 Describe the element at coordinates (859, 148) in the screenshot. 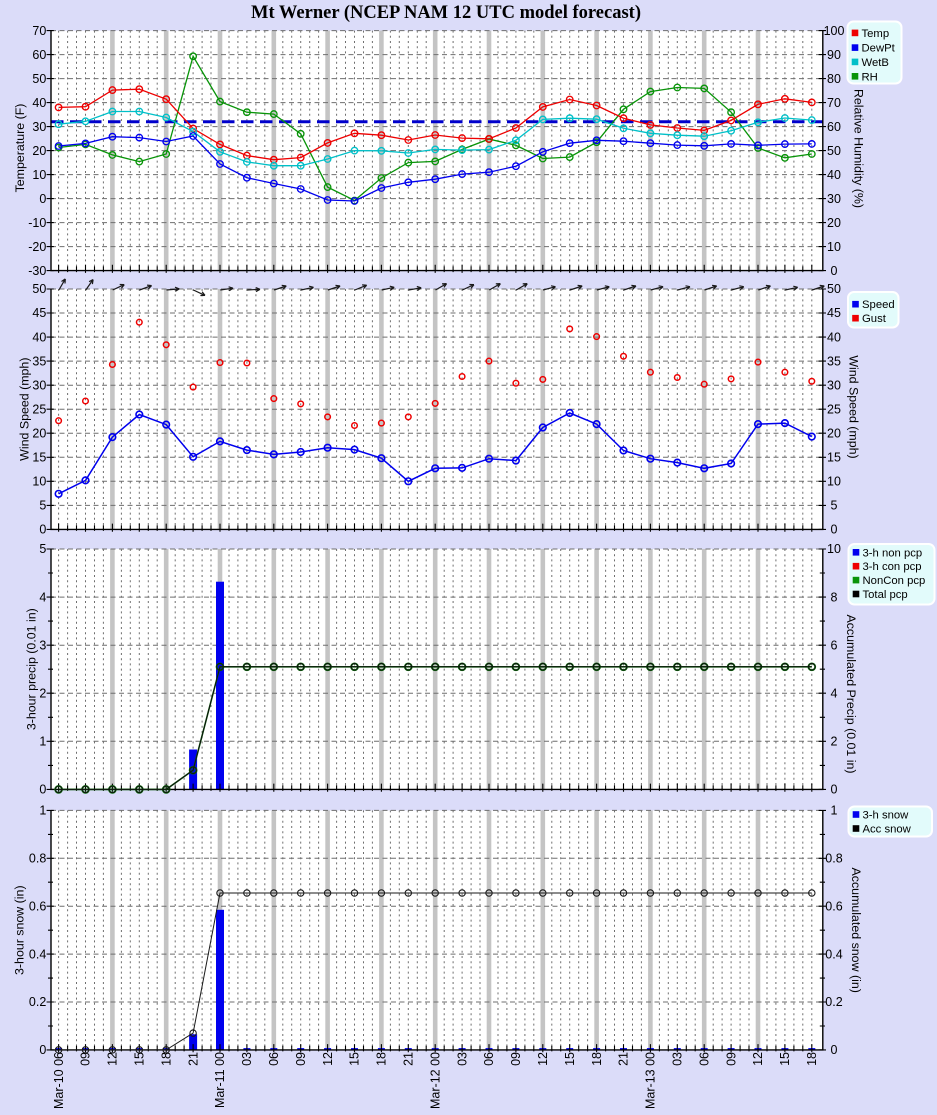

I see `svg-text: Relative Humidity (%)` at that location.